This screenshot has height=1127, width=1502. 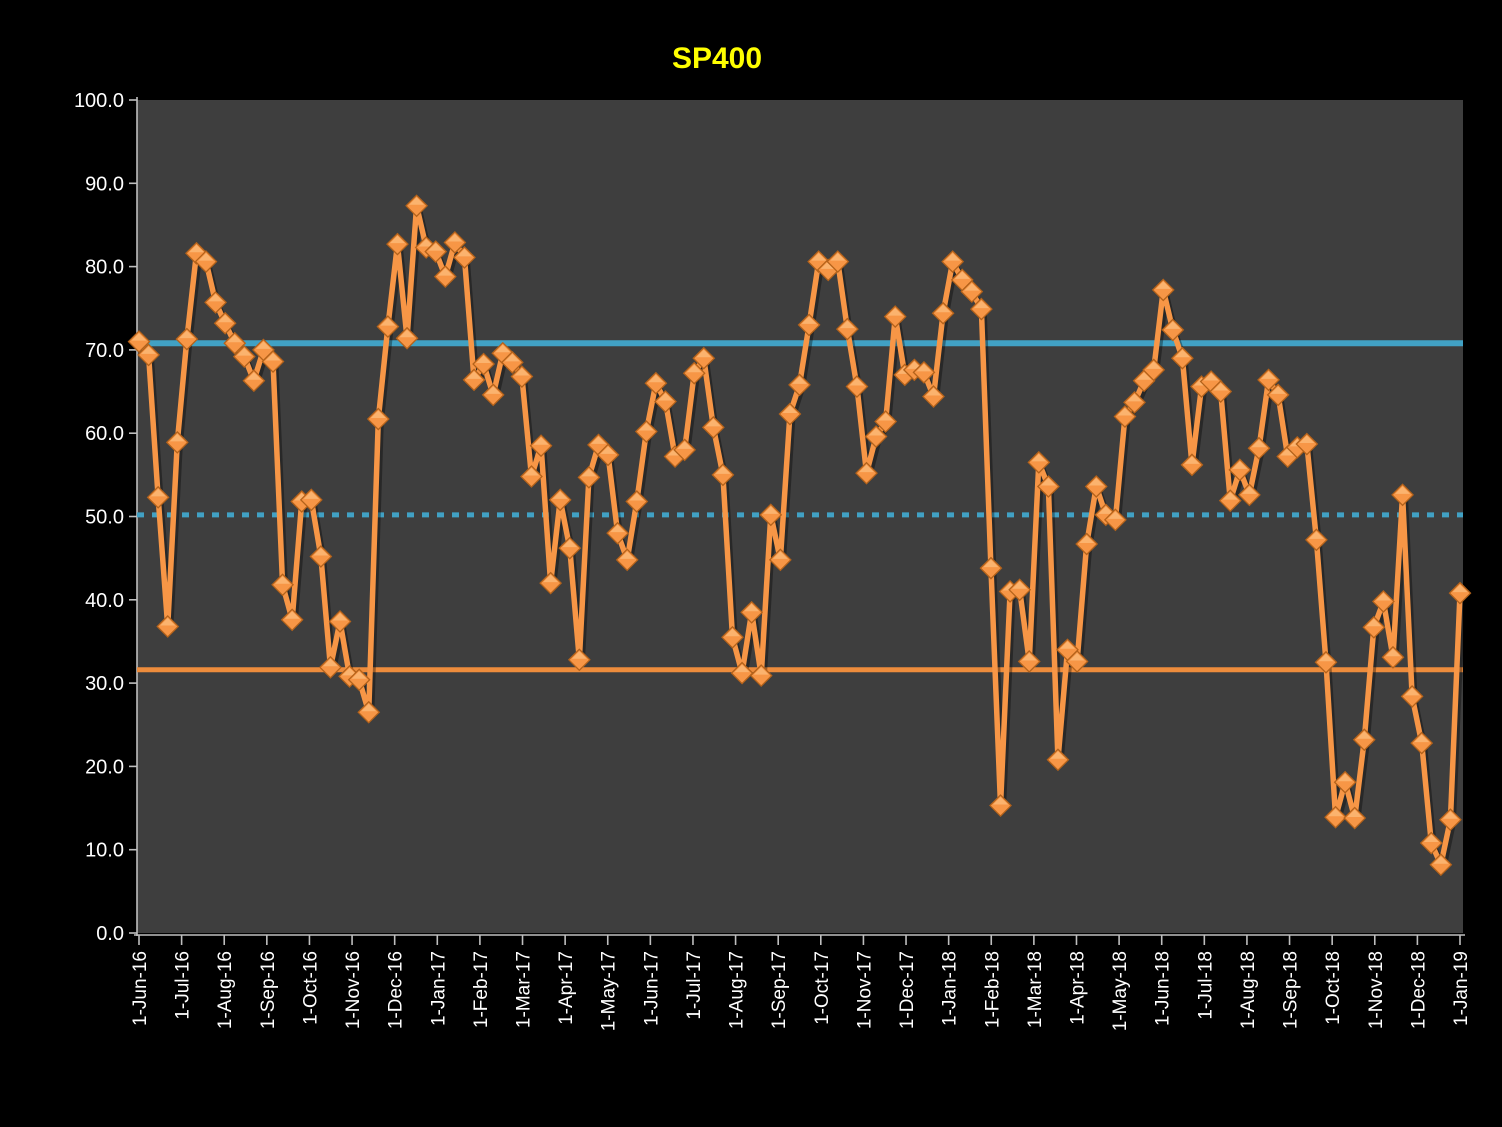 What do you see at coordinates (183, 985) in the screenshot?
I see `x-tick-label: 1-Jul-16` at bounding box center [183, 985].